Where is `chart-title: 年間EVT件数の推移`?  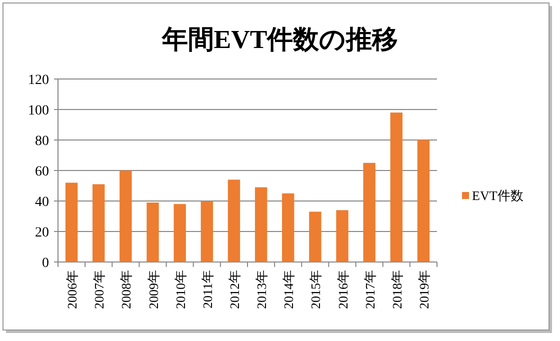
chart-title: 年間EVT件数の推移 is located at coordinates (279, 39).